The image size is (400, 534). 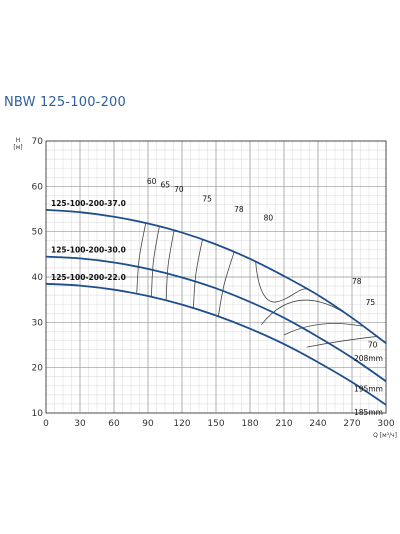 What do you see at coordinates (385, 435) in the screenshot?
I see `x-axis-label: Q [м³/ч]` at bounding box center [385, 435].